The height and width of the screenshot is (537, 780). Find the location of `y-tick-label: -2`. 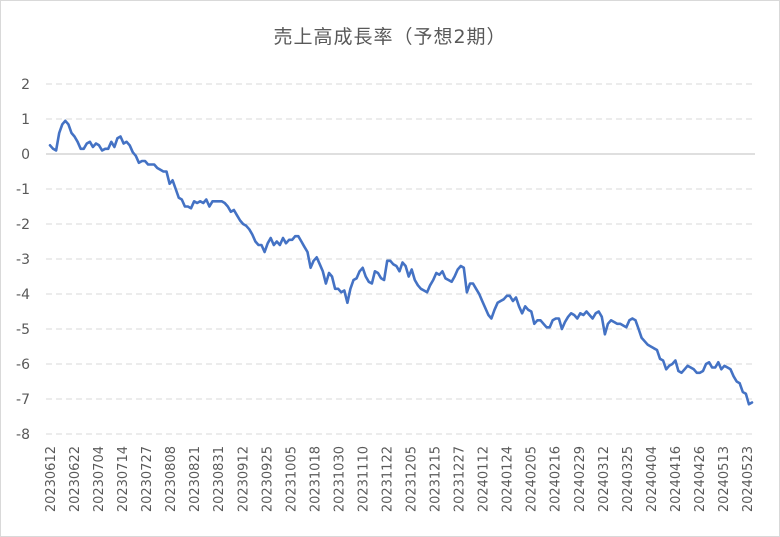

y-tick-label: -2 is located at coordinates (23, 225).